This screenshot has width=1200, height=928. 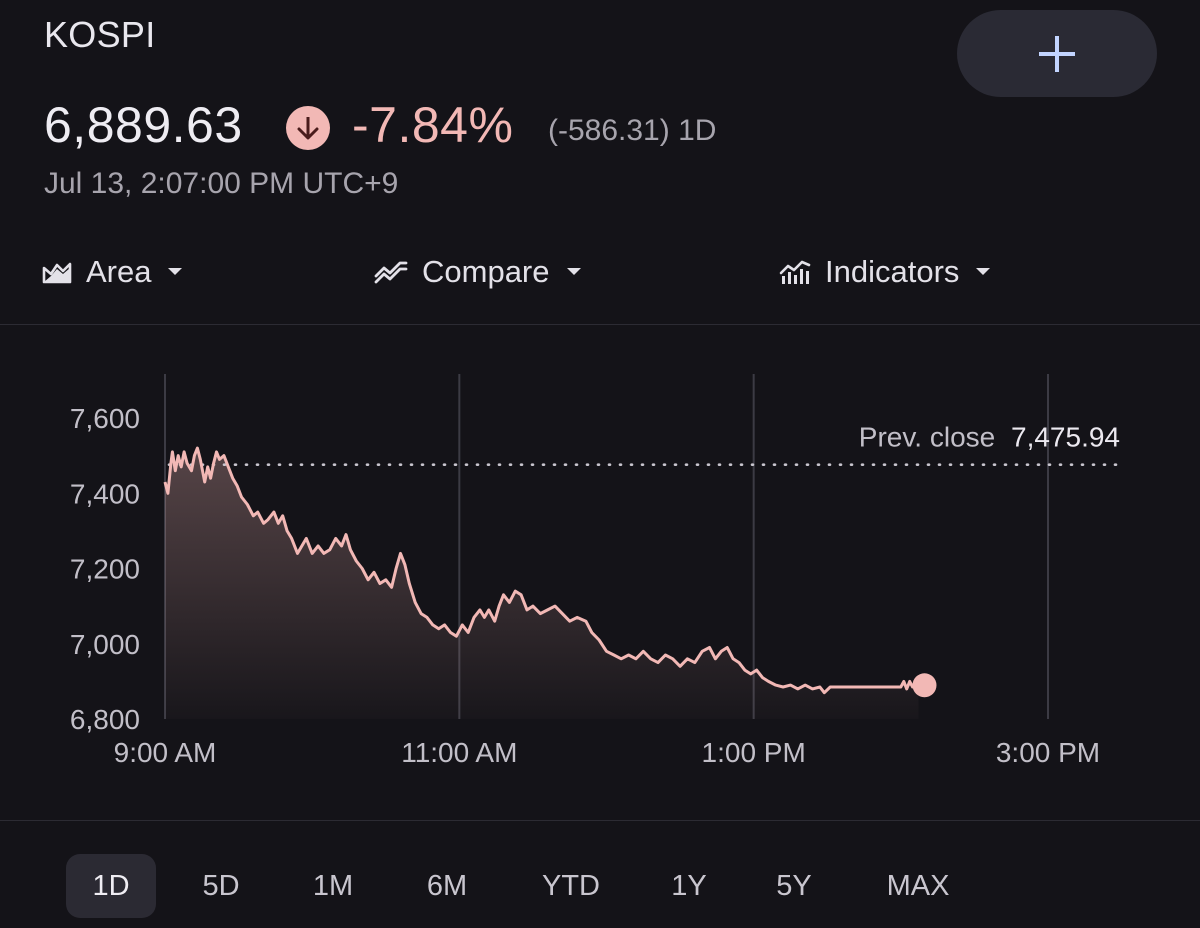 What do you see at coordinates (100, 34) in the screenshot?
I see `index-title: KOSPI` at bounding box center [100, 34].